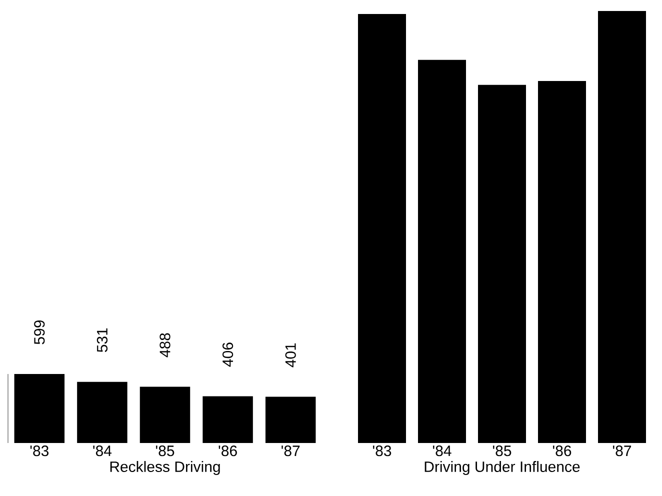 The width and height of the screenshot is (662, 496). What do you see at coordinates (39, 332) in the screenshot?
I see `data-label: 599` at bounding box center [39, 332].